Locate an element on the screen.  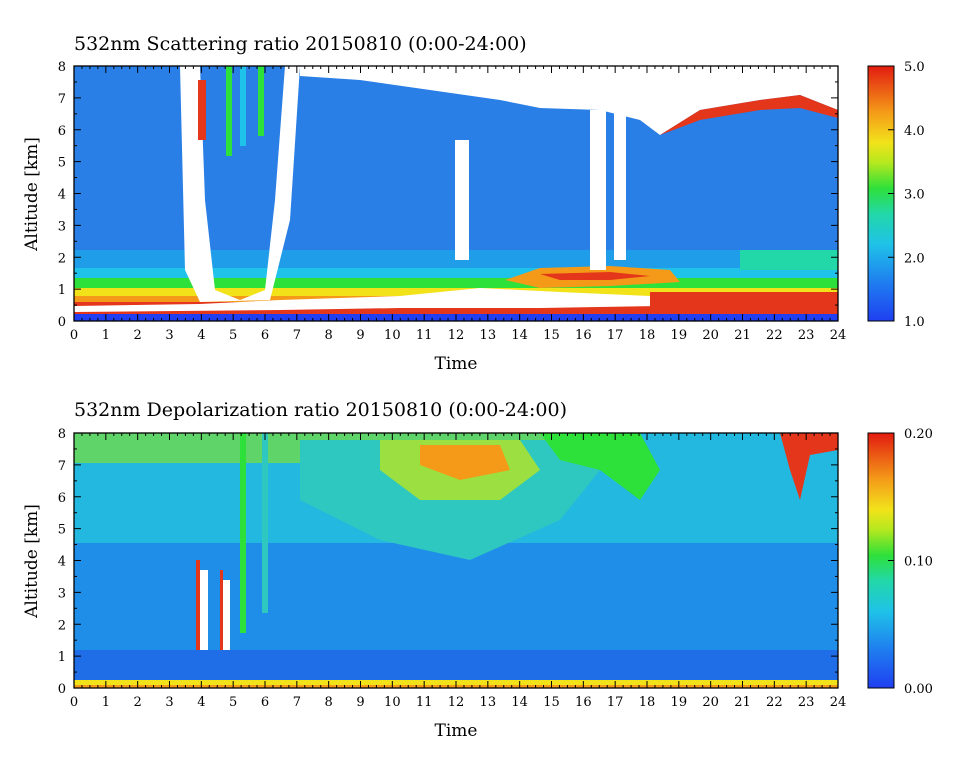
colorbar-tick-label: 2.0 is located at coordinates (914, 258).